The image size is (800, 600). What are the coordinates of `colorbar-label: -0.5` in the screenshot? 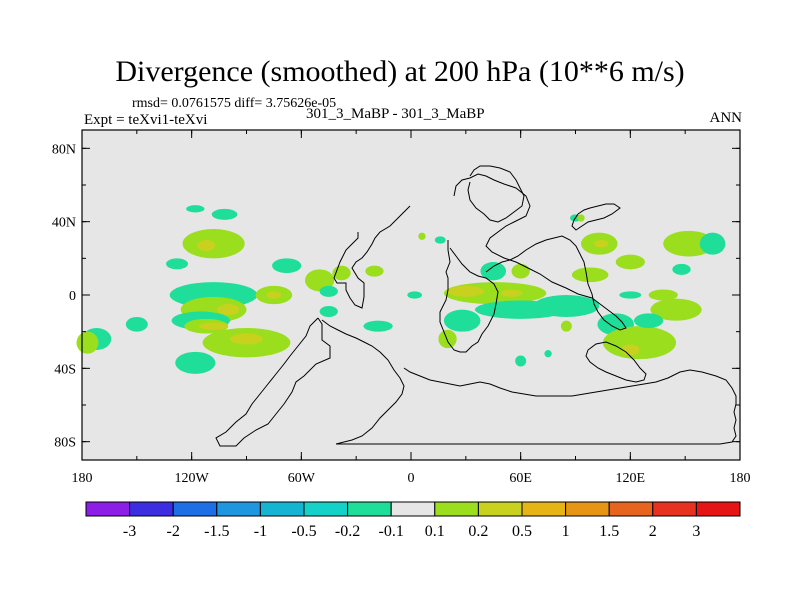 It's located at (303, 531).